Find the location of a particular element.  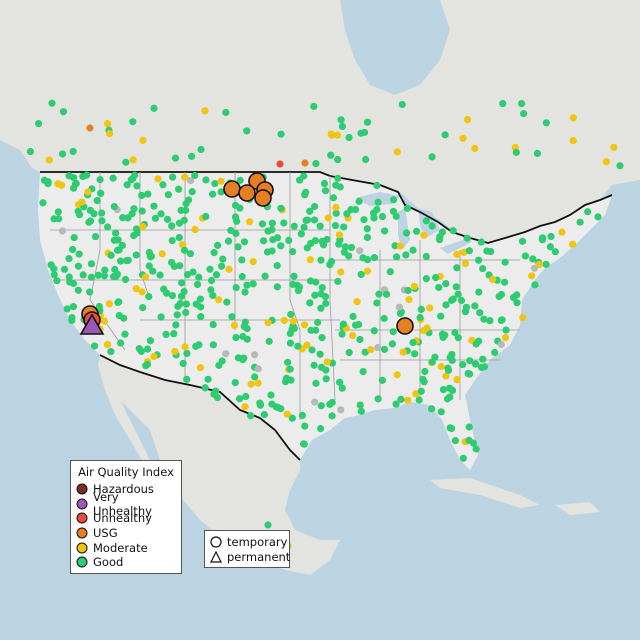

legend-swatch is located at coordinates (82, 533).